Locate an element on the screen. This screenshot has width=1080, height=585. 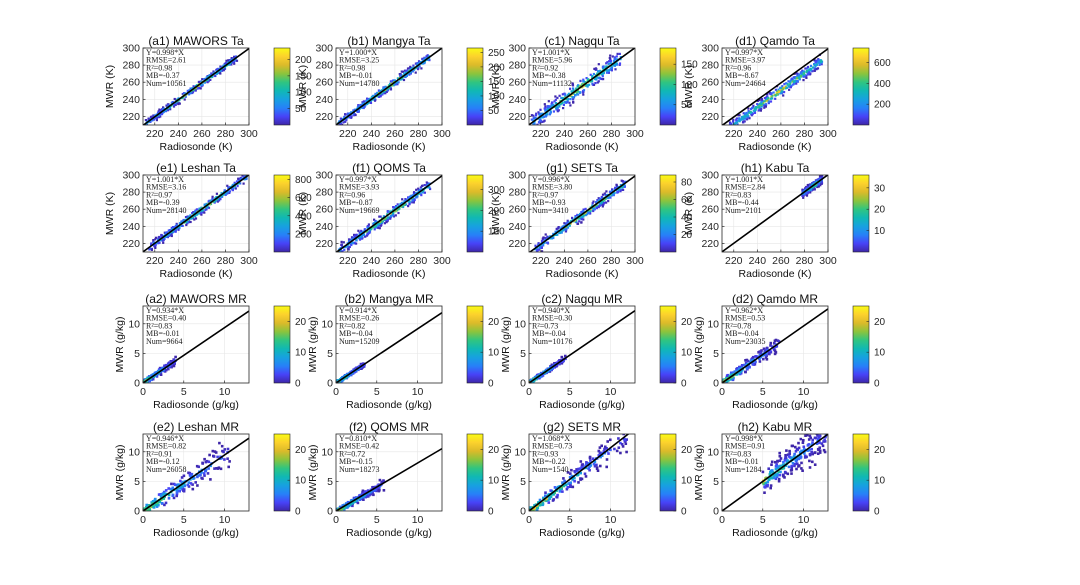
colorbar-tick-label: 150 is located at coordinates (689, 65).